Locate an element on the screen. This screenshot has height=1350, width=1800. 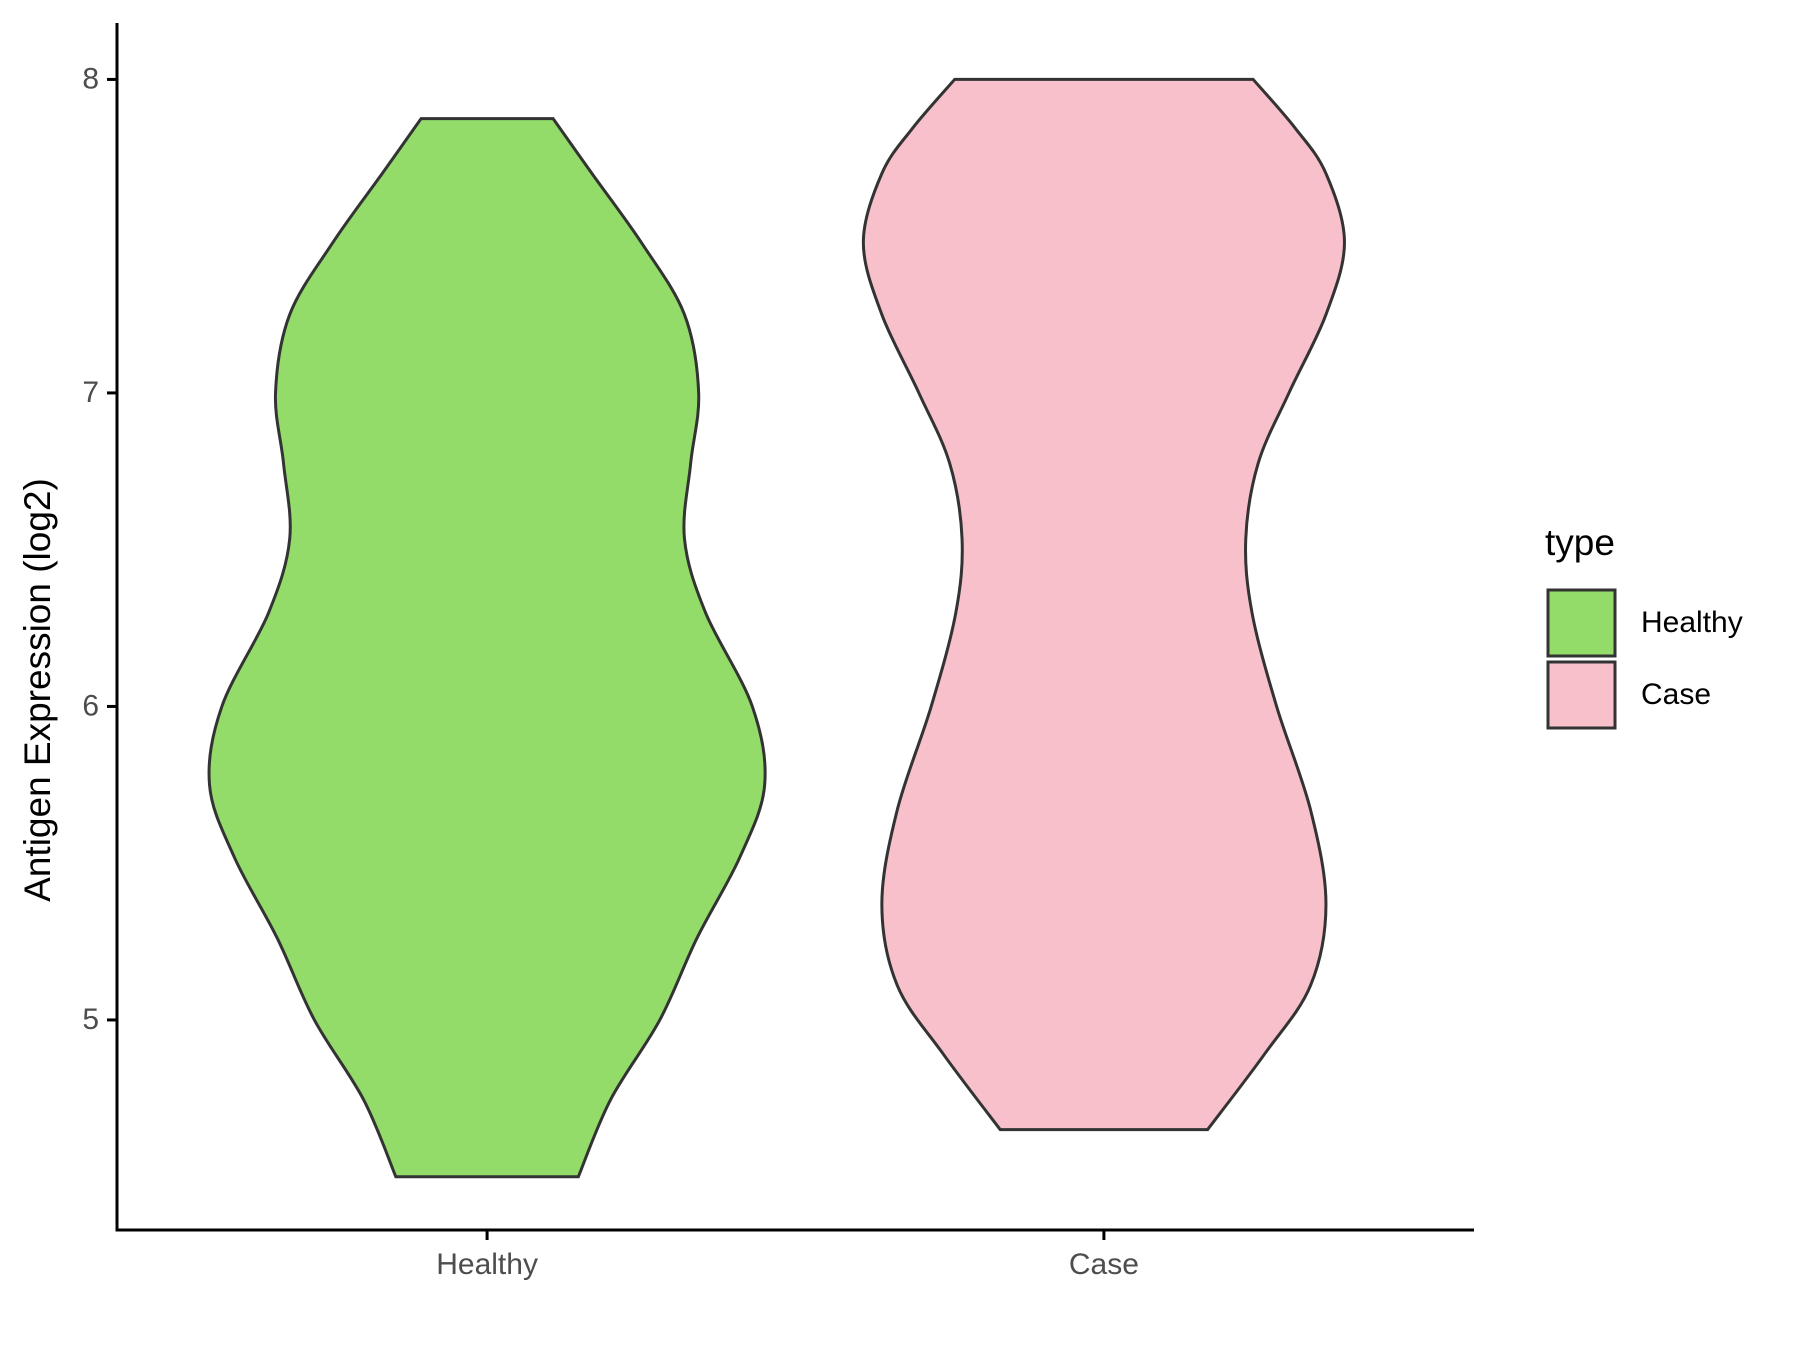
legend-label: Healthy is located at coordinates (1692, 622).